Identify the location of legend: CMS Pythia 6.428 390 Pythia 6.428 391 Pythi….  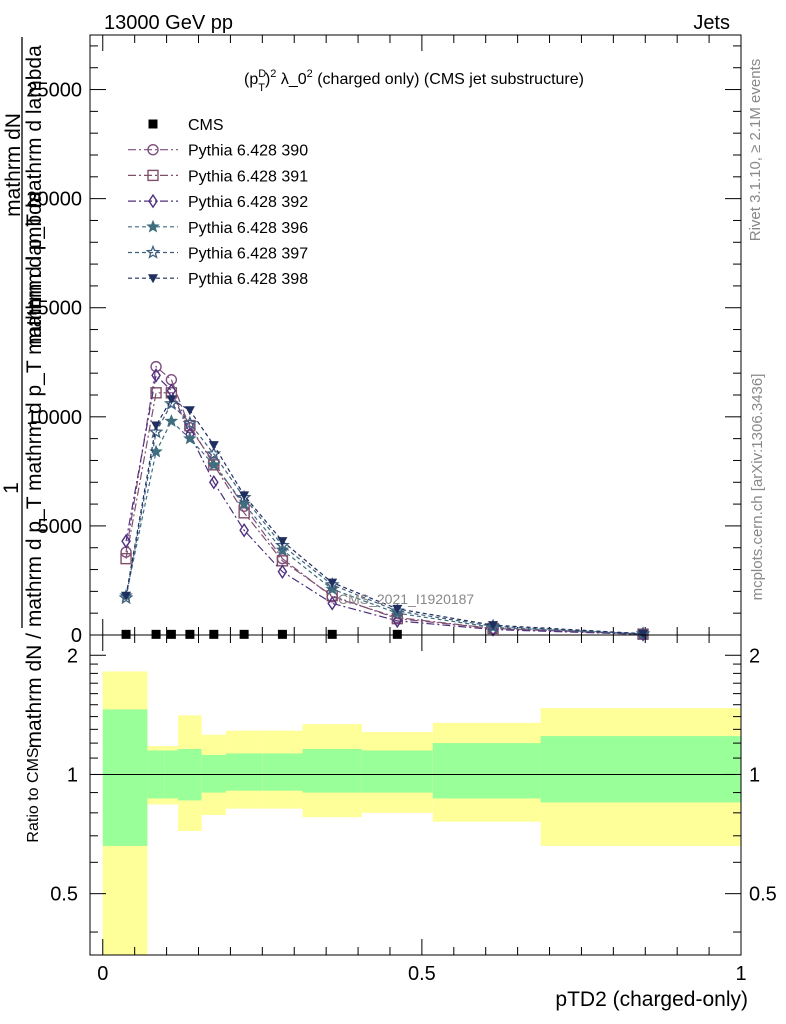
(218, 202).